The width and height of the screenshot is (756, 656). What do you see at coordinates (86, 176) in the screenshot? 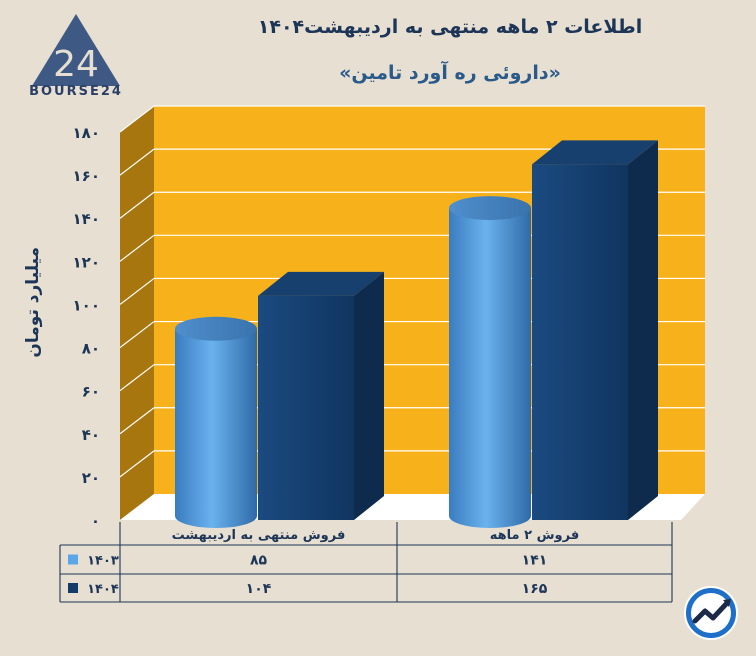
I see `y-tick-label: ۱۶۰` at bounding box center [86, 176].